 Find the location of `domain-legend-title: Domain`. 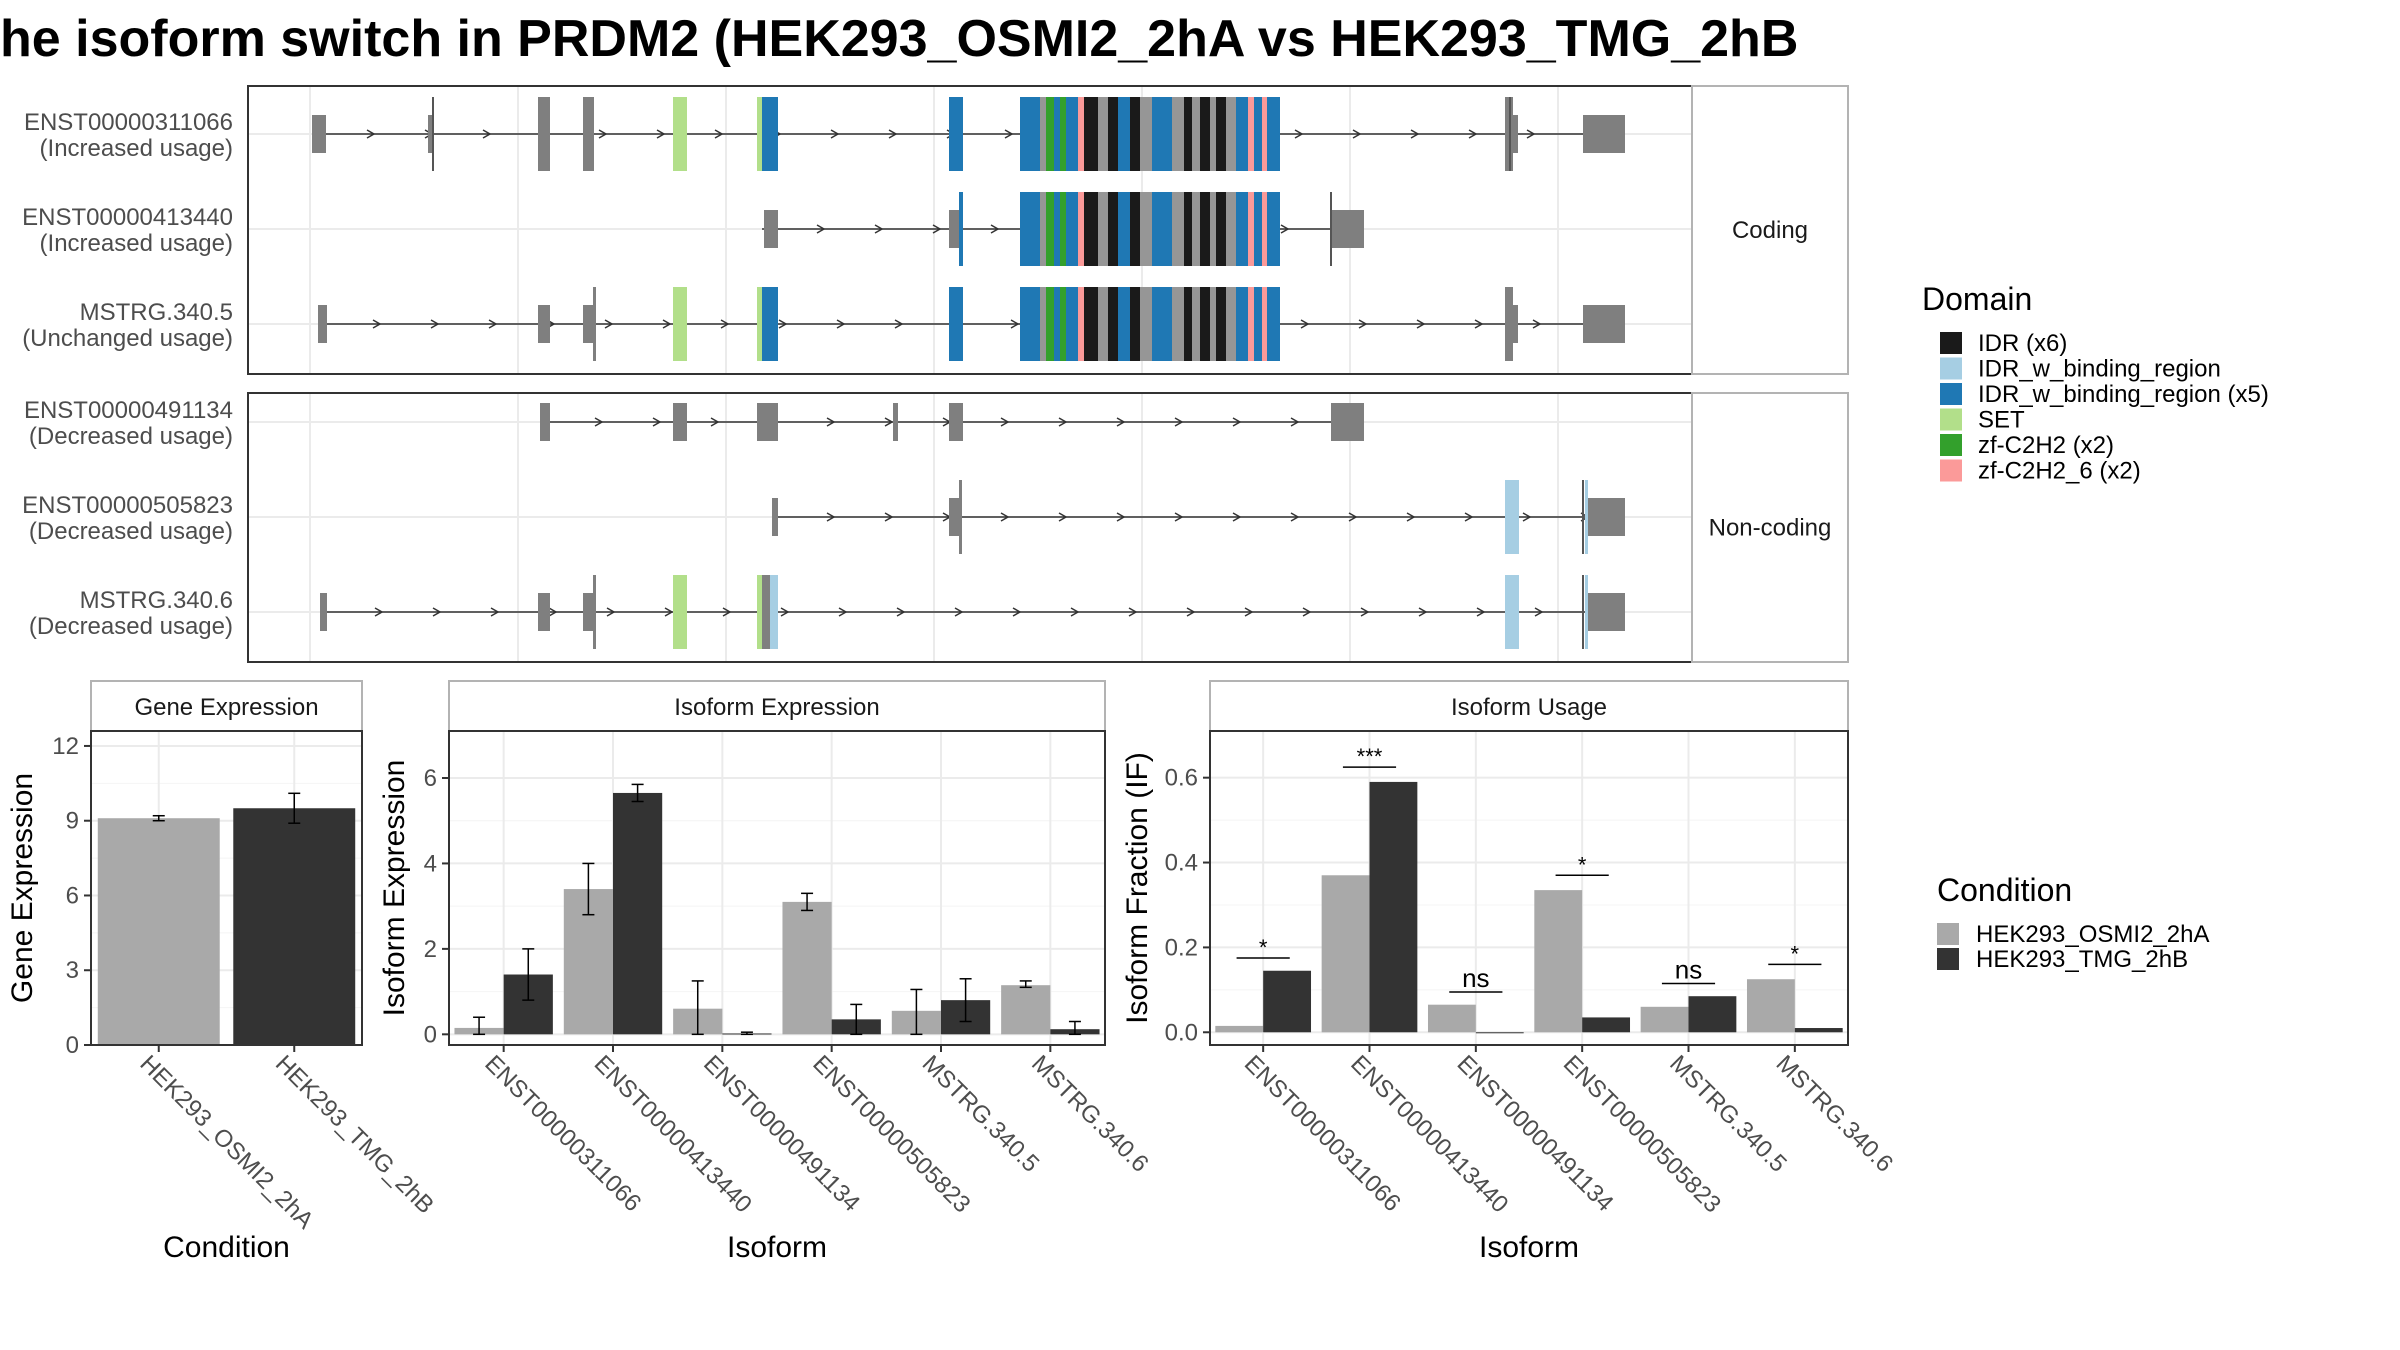

domain-legend-title: Domain is located at coordinates (1977, 299).